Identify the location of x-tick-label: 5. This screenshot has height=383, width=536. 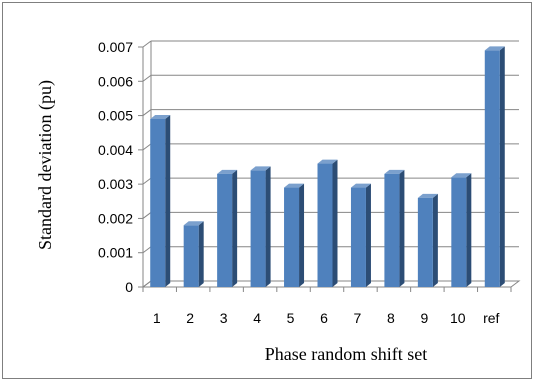
(291, 318).